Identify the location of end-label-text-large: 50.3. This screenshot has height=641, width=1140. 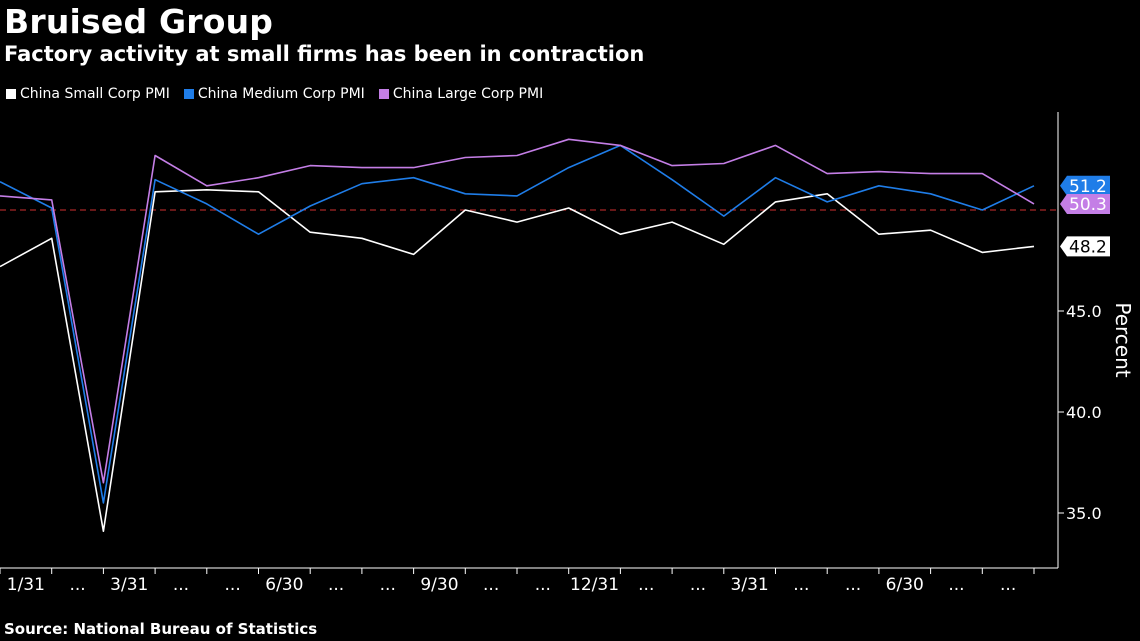
(1088, 205).